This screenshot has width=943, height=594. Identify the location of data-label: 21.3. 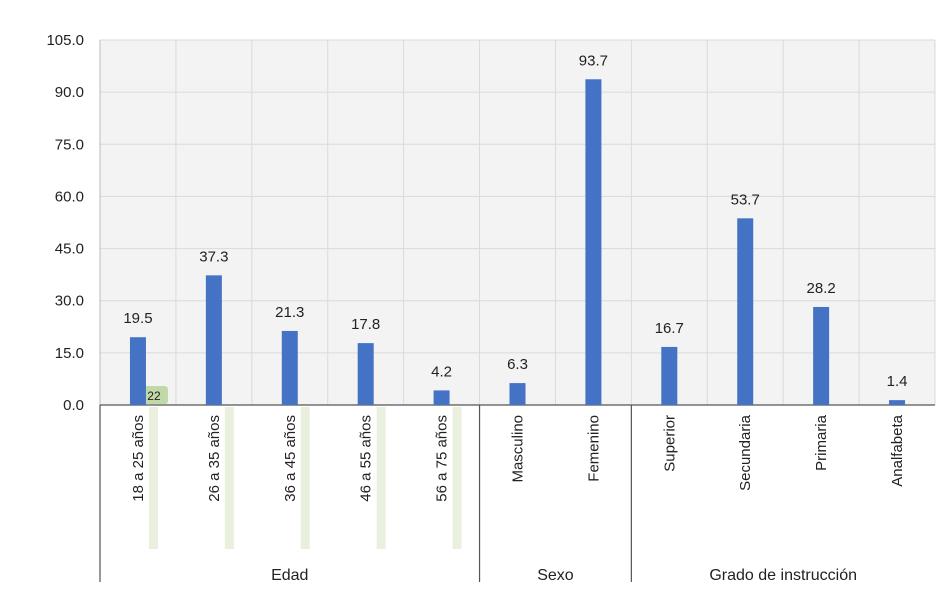
(289, 312).